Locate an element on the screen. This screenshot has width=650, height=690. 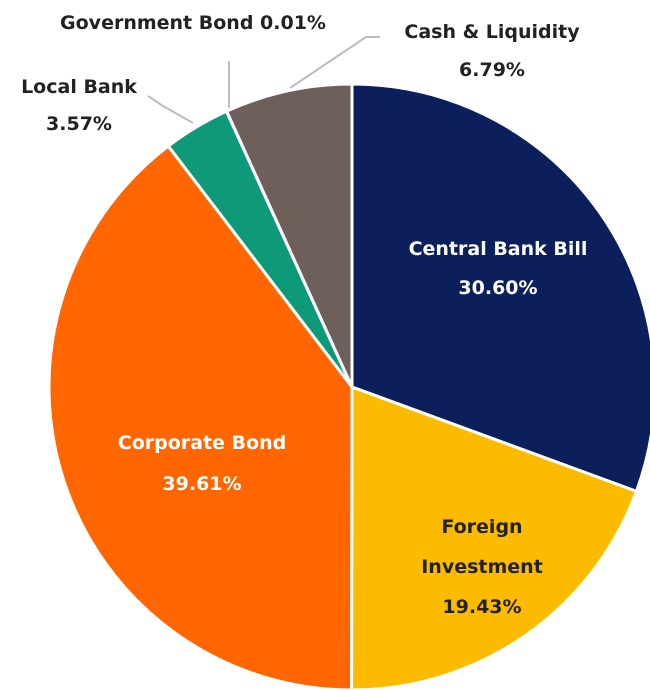
slice-cash-and-liquidity is located at coordinates (289, 235).